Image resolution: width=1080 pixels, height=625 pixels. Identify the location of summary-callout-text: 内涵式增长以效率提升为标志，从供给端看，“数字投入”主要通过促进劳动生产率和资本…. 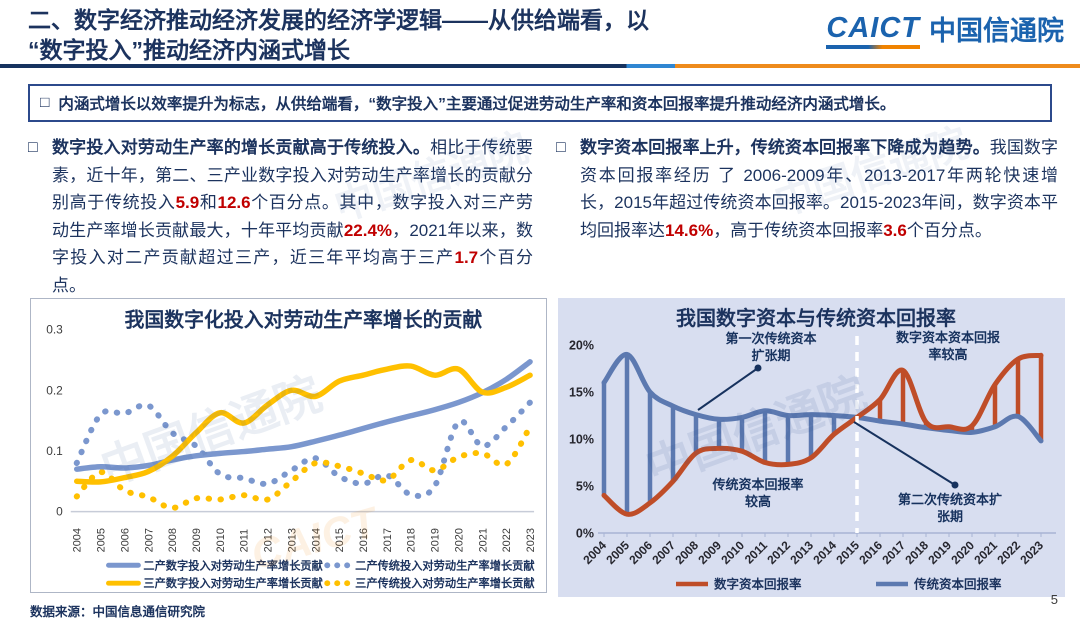
(477, 104).